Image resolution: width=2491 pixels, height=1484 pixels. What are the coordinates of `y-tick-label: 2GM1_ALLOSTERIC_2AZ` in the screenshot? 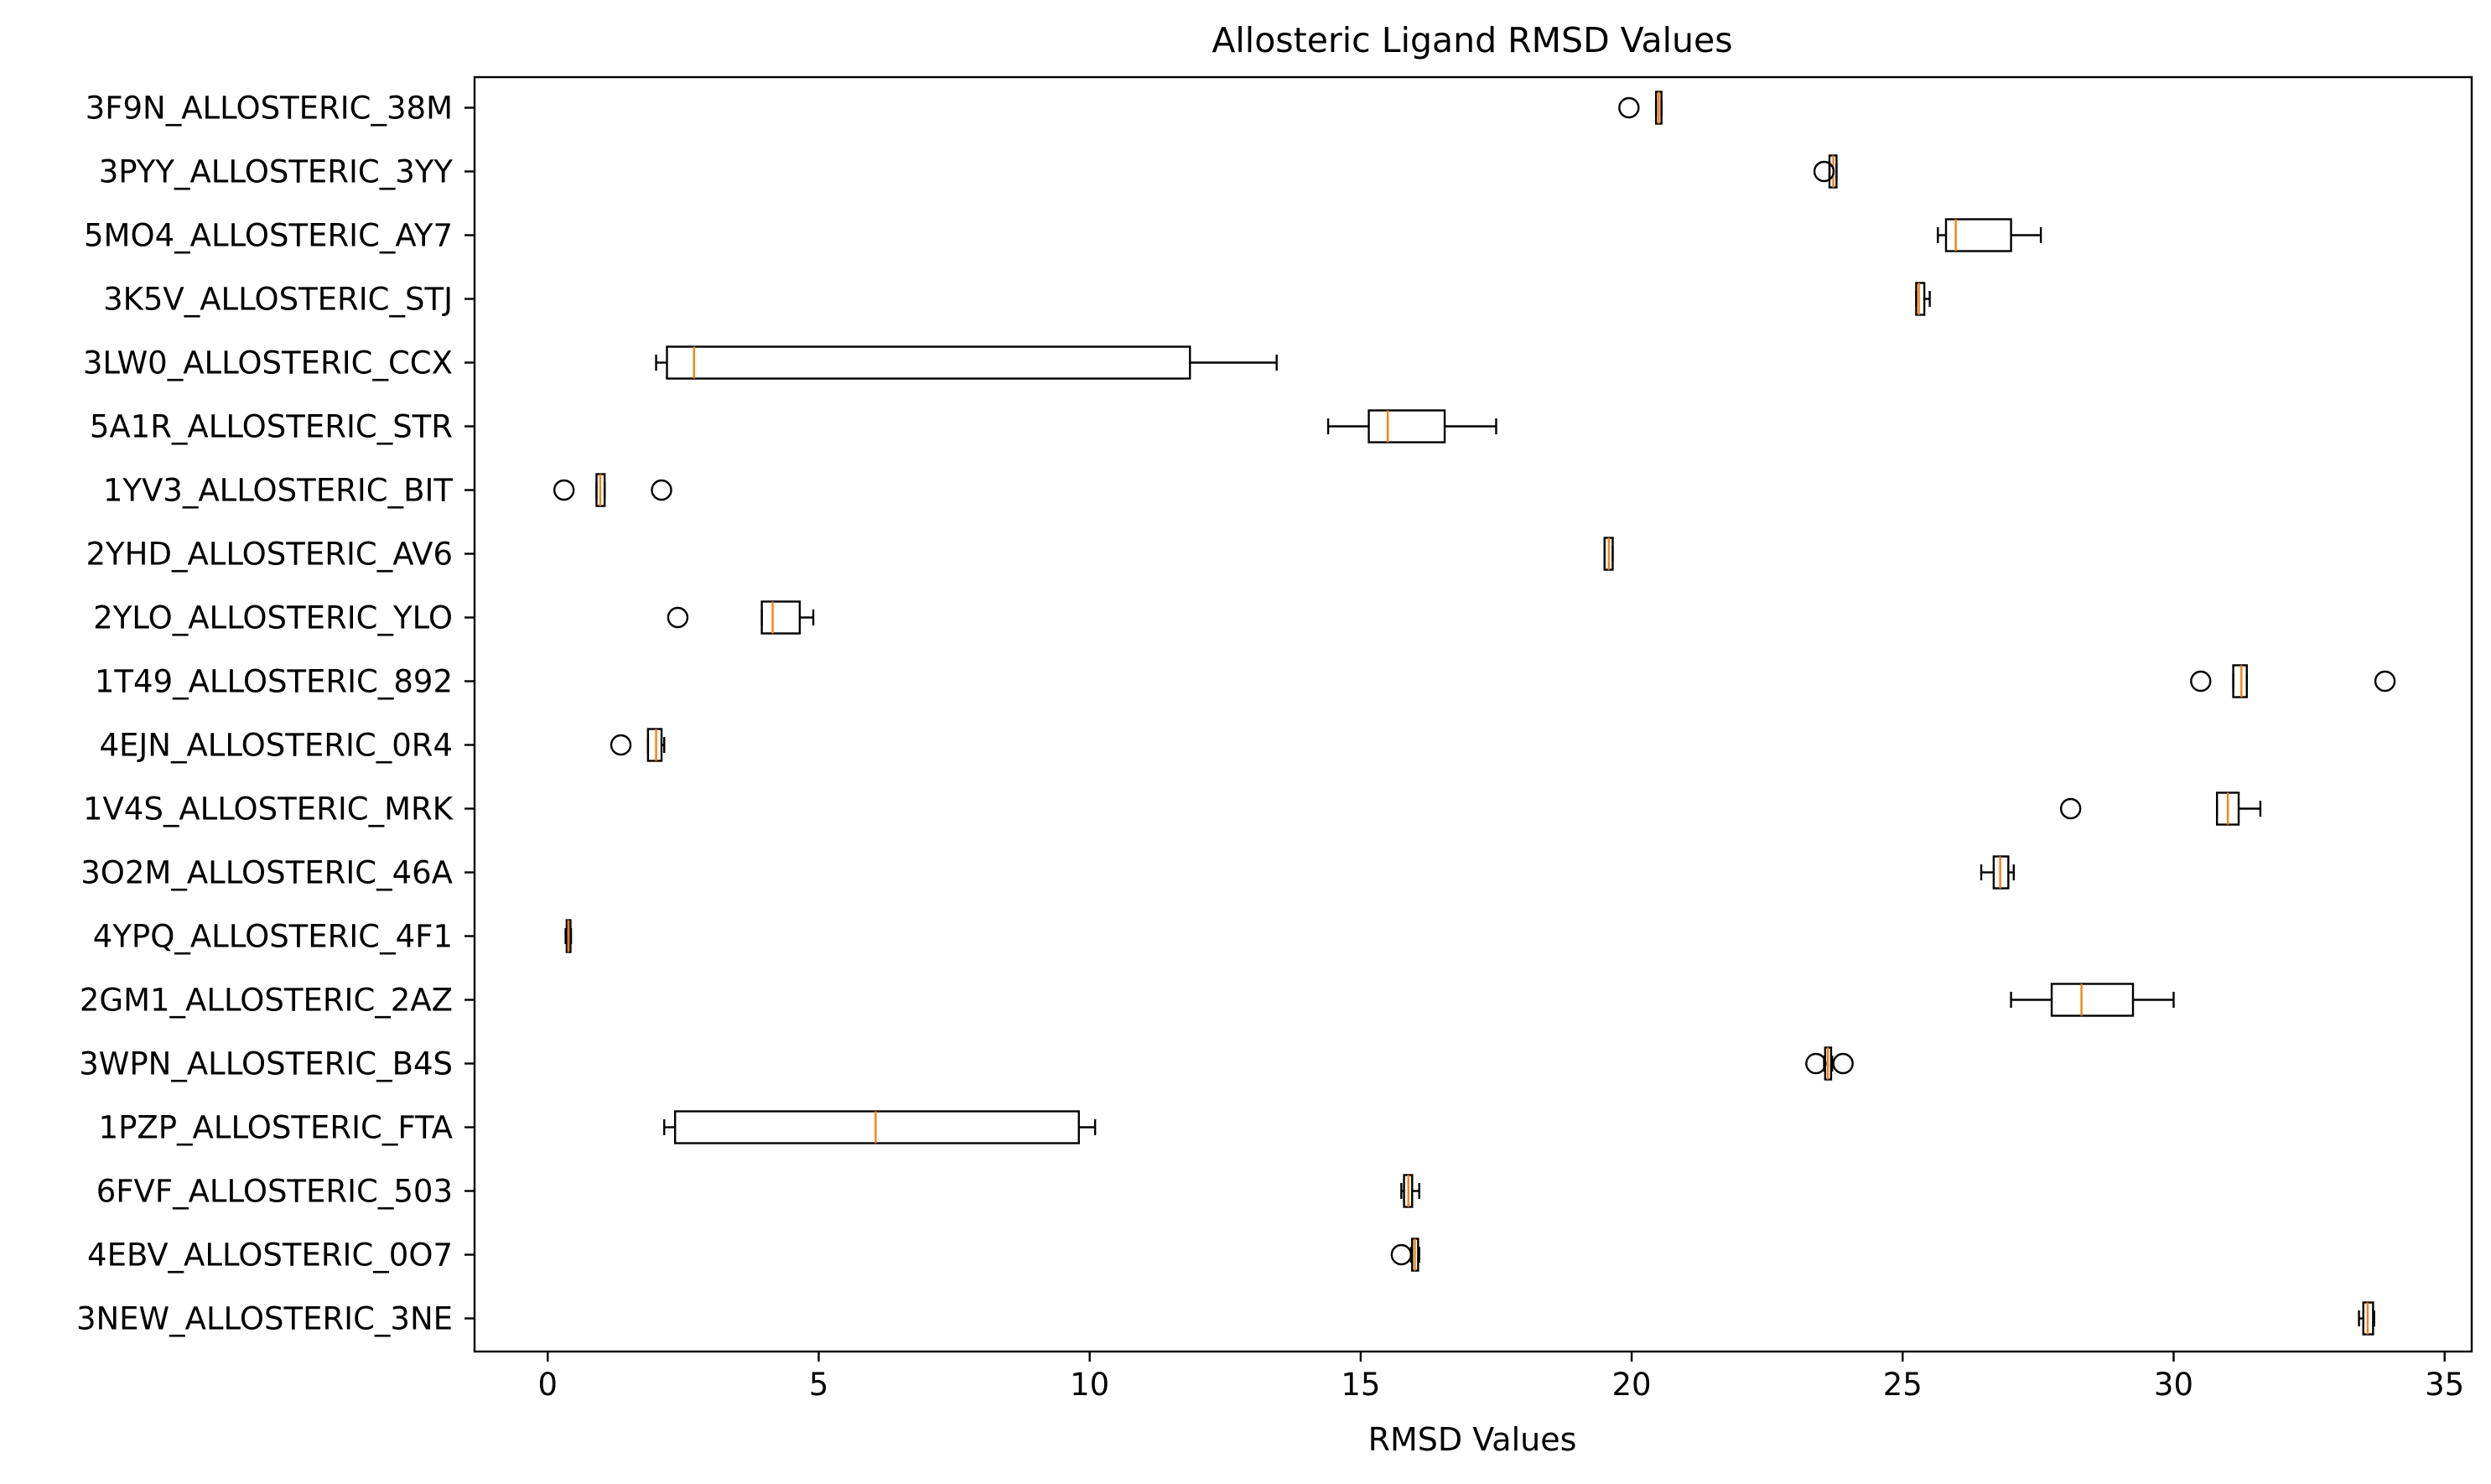 It's located at (266, 1001).